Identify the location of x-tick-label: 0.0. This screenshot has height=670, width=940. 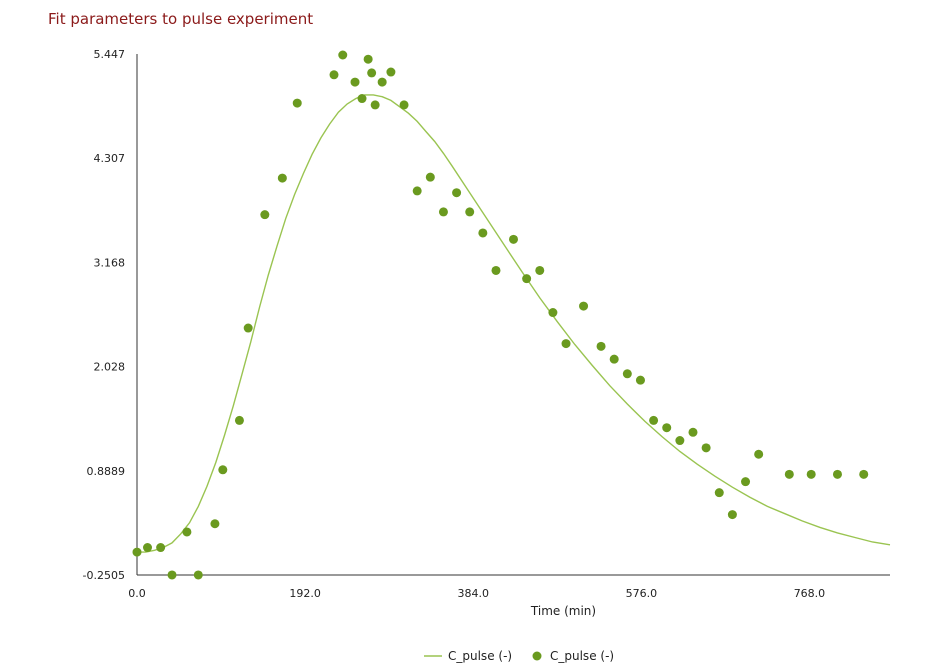
(137, 593).